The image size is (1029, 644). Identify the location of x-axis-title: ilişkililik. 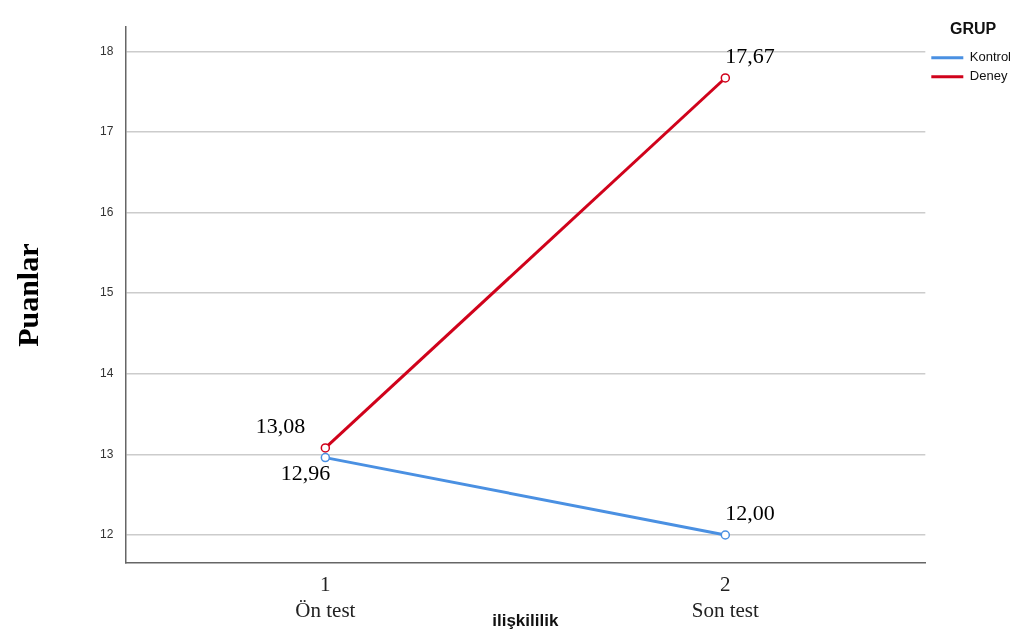
(525, 621).